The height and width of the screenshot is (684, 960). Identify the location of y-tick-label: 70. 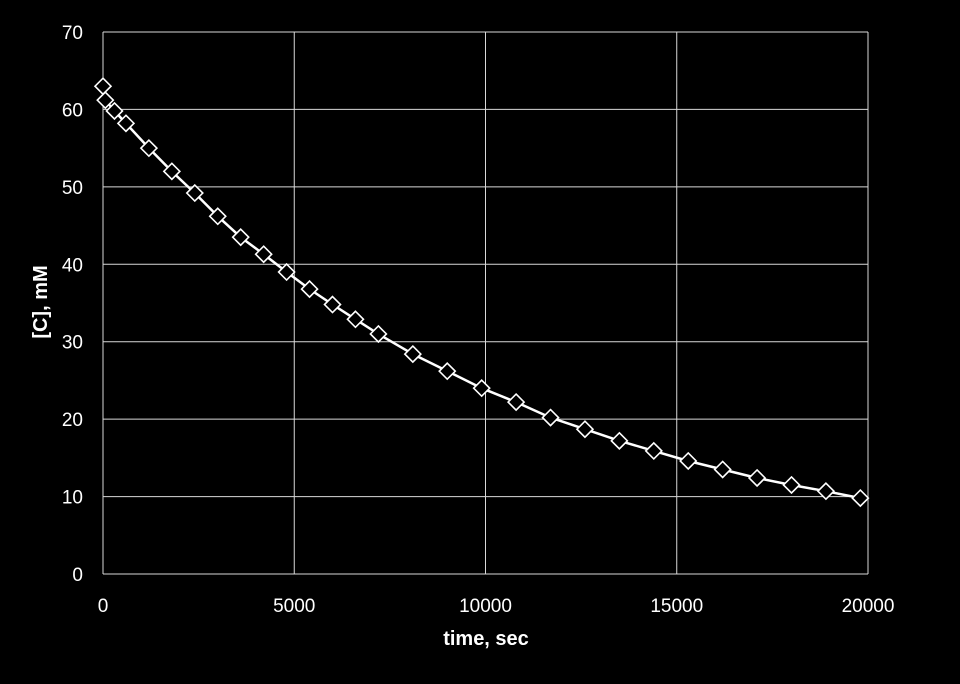
(72, 33).